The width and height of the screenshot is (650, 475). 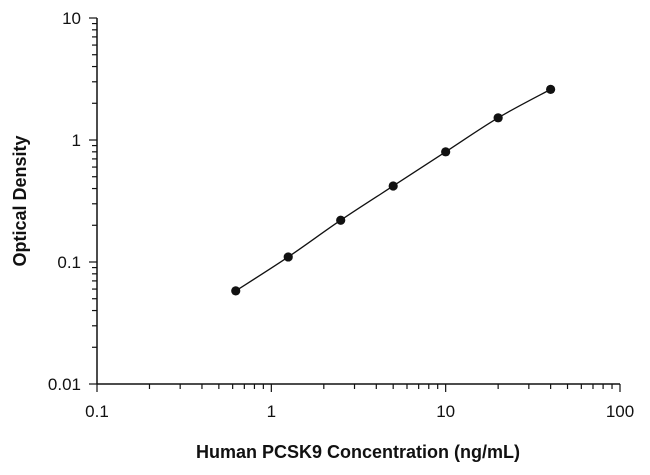 I want to click on x-tick-label: 10, so click(x=445, y=411).